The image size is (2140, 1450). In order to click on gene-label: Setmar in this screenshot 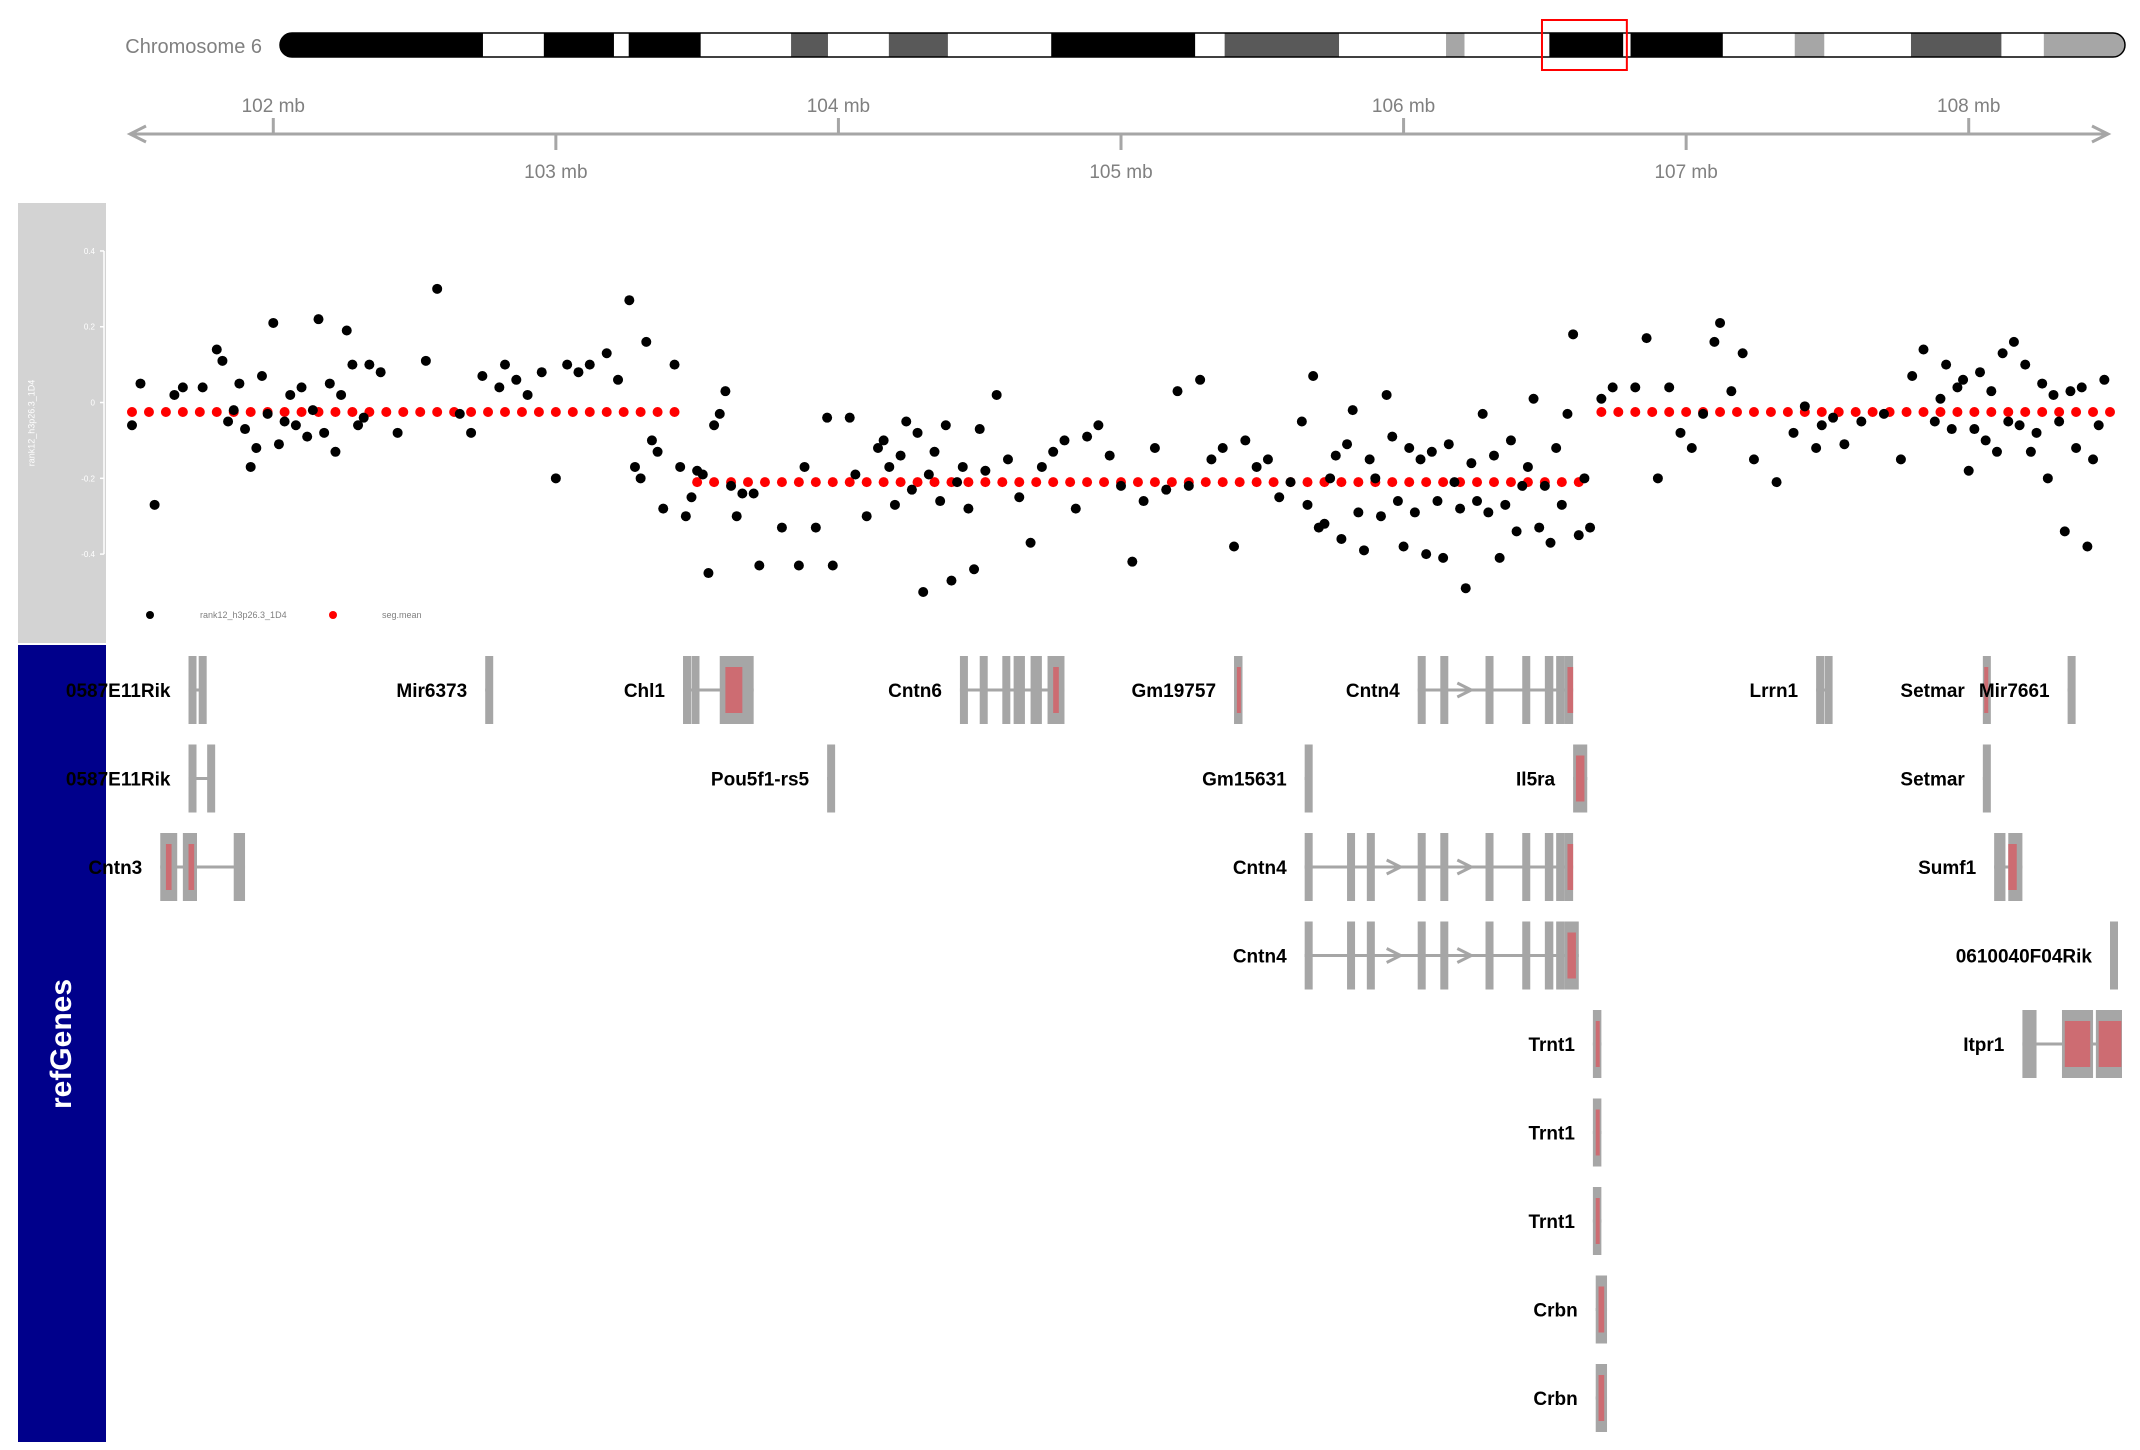, I will do `click(1932, 691)`.